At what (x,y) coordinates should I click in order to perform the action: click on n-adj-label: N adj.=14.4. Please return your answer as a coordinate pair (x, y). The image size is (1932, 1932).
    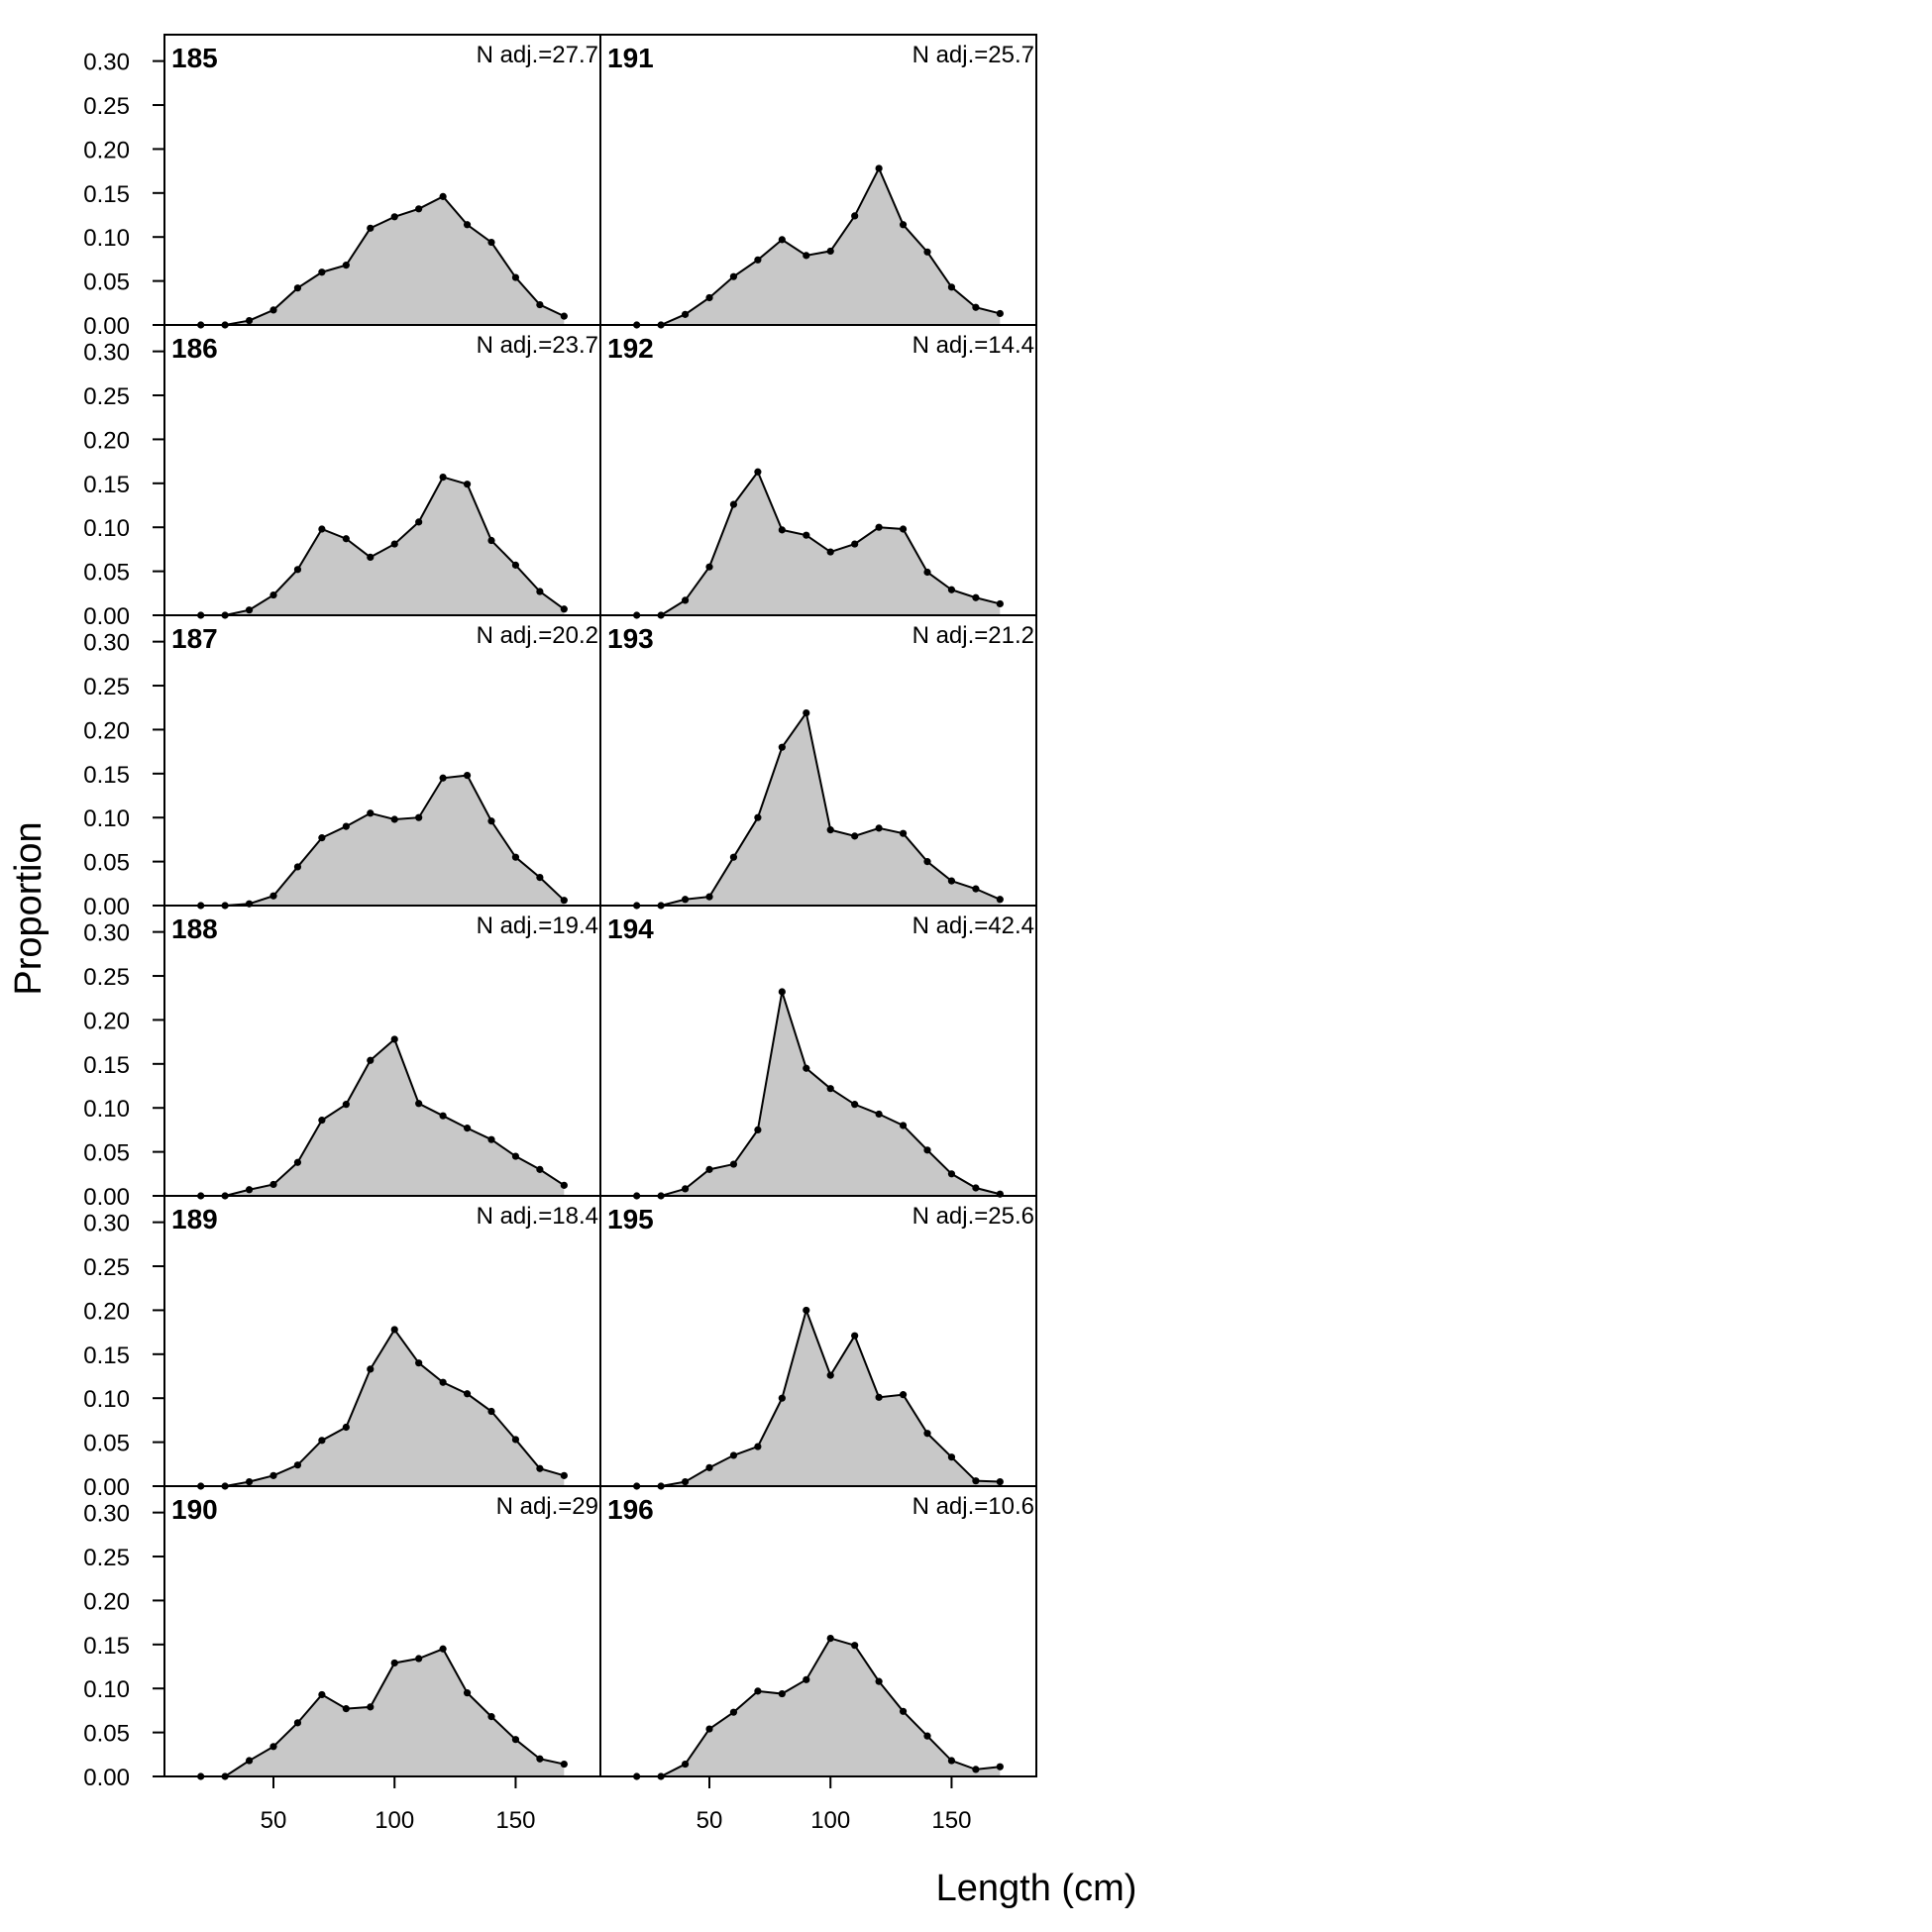
    Looking at the image, I should click on (973, 345).